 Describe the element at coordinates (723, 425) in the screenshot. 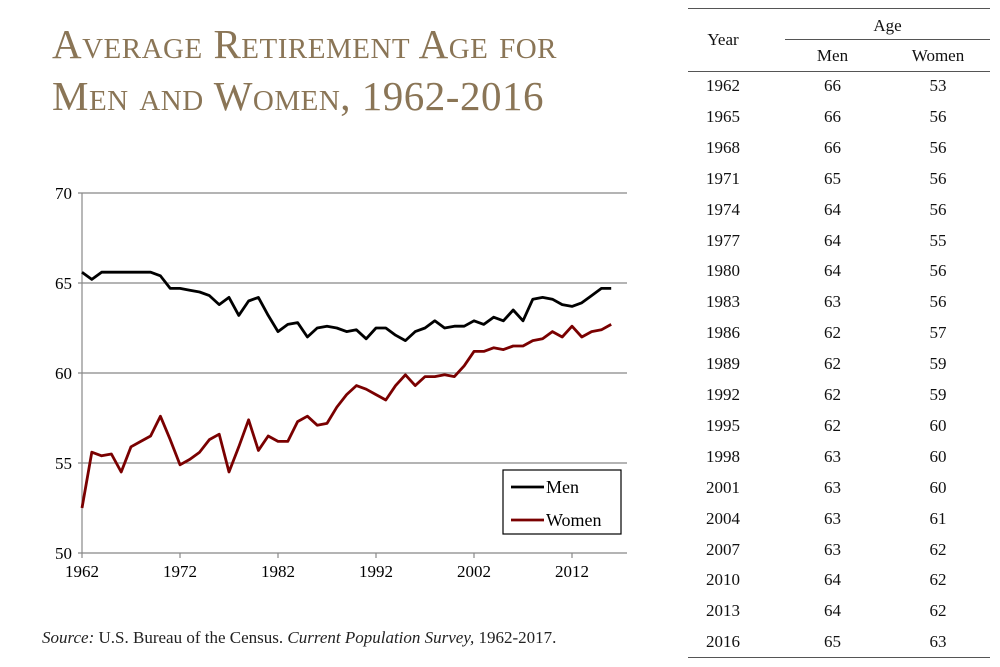

I see `cell-year: 1995` at that location.